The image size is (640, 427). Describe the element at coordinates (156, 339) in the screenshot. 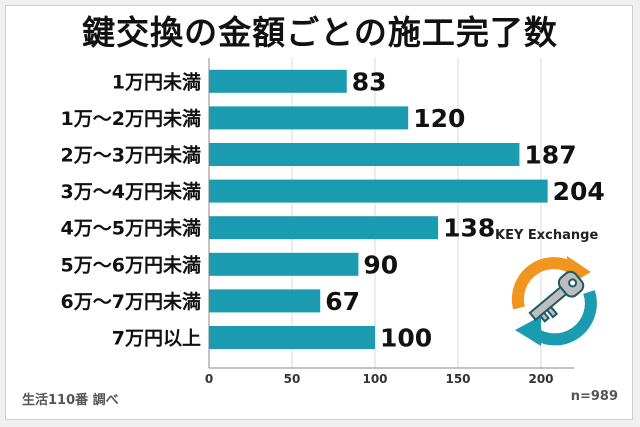

I see `category-label: 7万円以上` at that location.